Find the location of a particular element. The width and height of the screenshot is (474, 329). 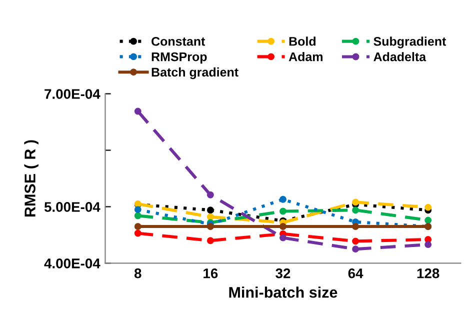

x-tick-label: 128 is located at coordinates (428, 273).